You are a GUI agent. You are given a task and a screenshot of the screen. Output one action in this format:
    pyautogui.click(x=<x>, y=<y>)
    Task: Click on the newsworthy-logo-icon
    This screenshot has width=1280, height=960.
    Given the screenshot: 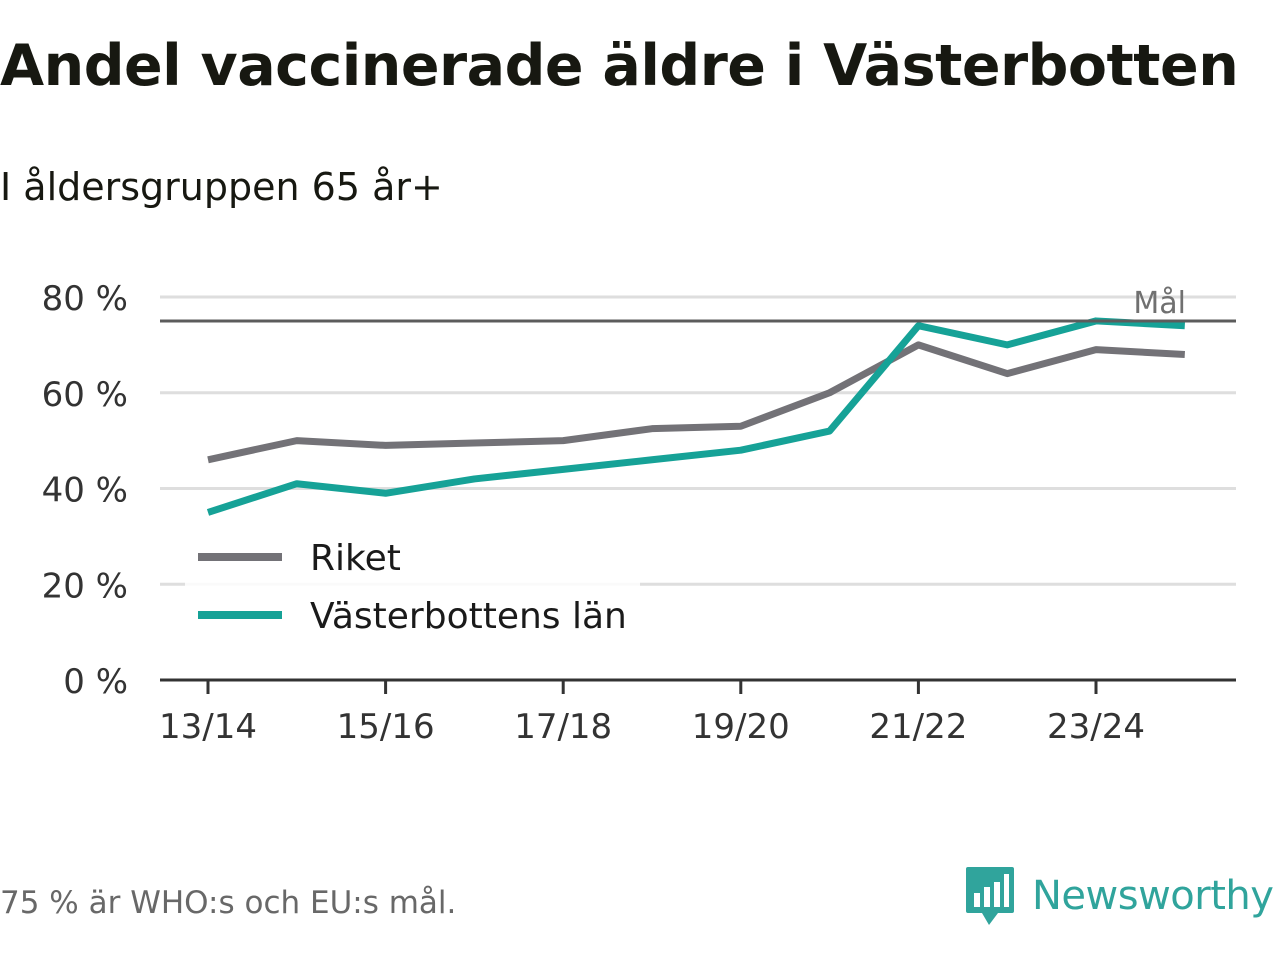 What is the action you would take?
    pyautogui.click(x=990, y=896)
    